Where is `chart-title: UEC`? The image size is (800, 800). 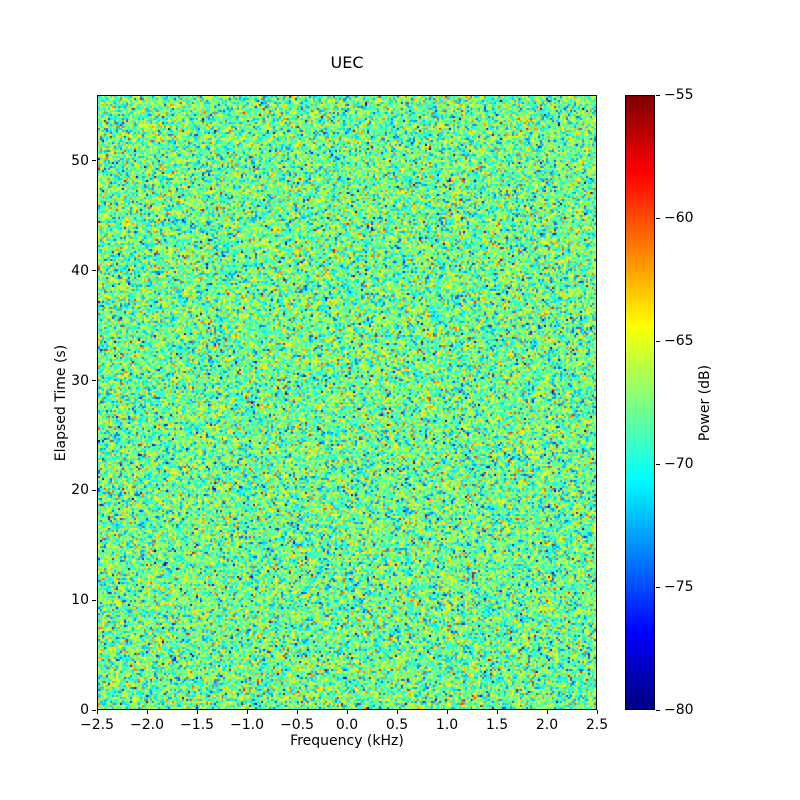
chart-title: UEC is located at coordinates (347, 62).